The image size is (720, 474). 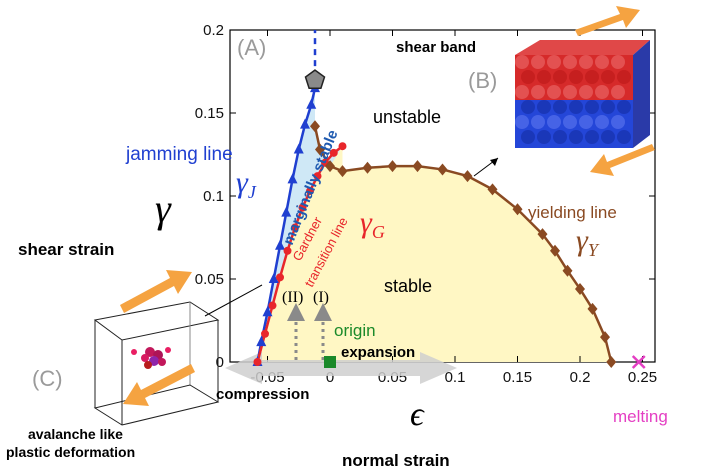 What do you see at coordinates (407, 117) in the screenshot?
I see `unstable-region-label: unstable` at bounding box center [407, 117].